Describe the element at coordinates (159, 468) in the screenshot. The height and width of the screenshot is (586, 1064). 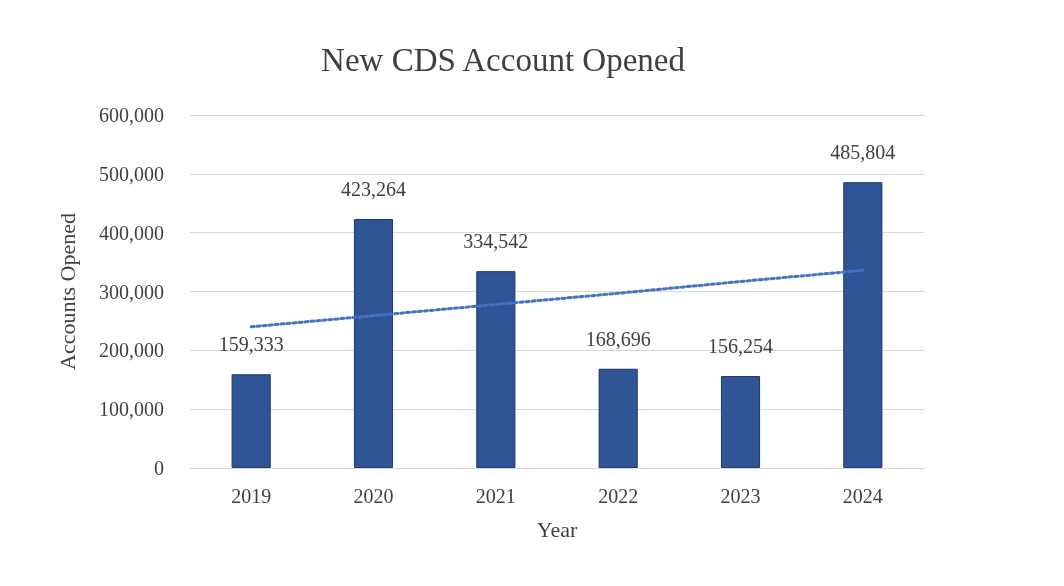
I see `y-tick-label: 0` at that location.